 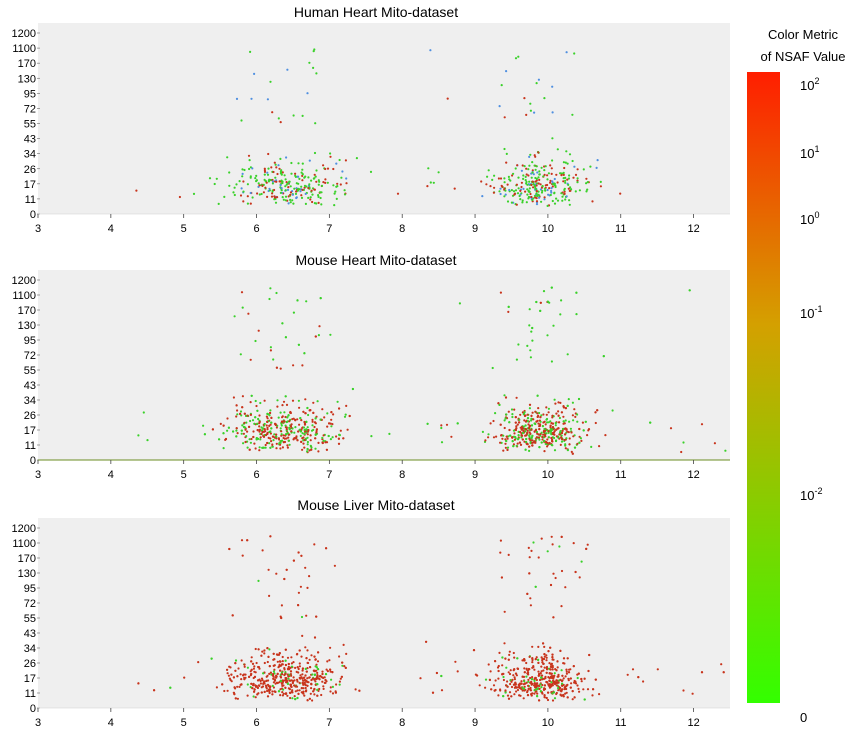 What do you see at coordinates (30, 694) in the screenshot?
I see `y-tick-label: 11` at bounding box center [30, 694].